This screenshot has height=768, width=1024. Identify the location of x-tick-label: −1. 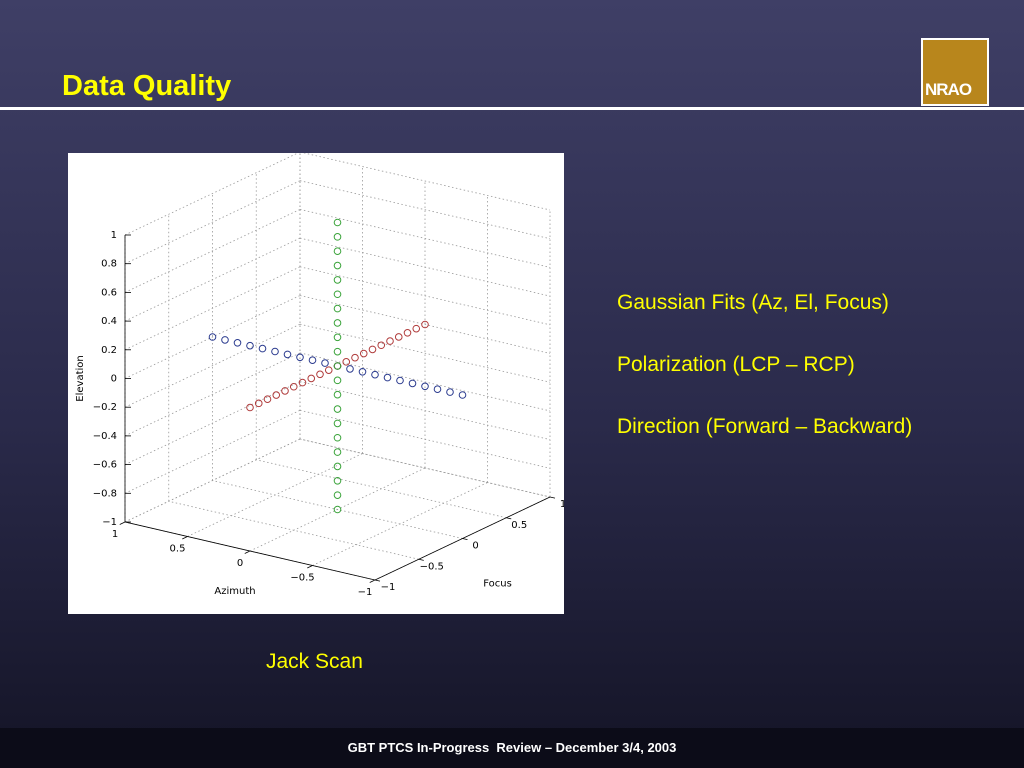
(365, 592).